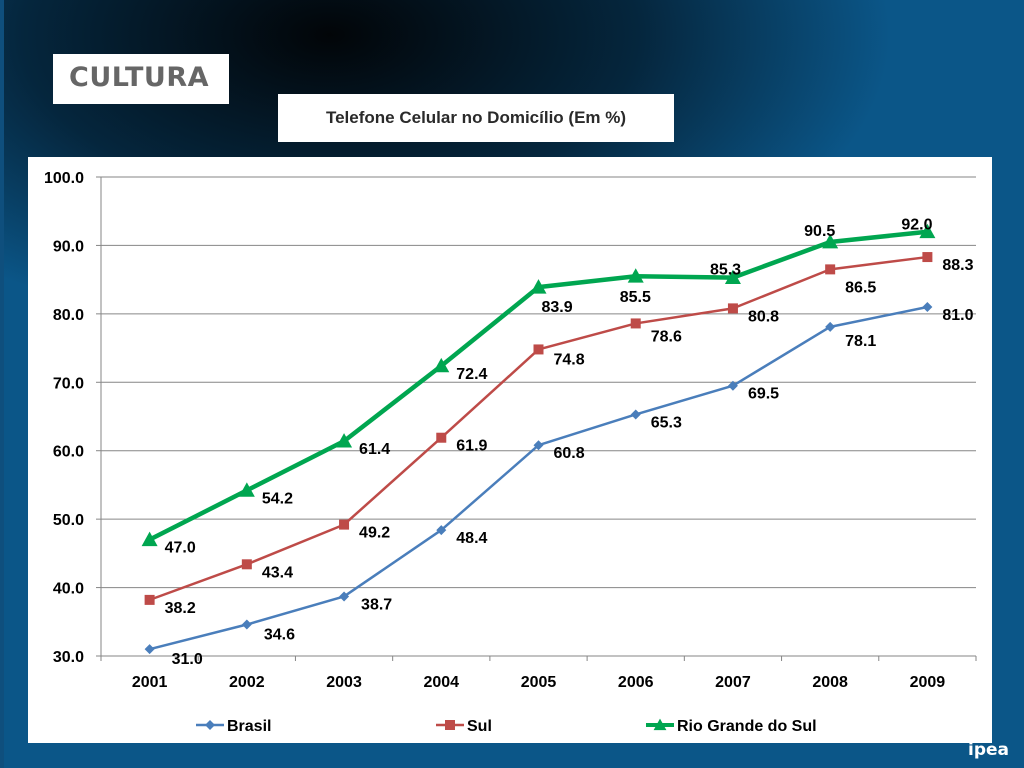 This screenshot has height=768, width=1024. Describe the element at coordinates (928, 682) in the screenshot. I see `x-tick-label: 2009` at that location.